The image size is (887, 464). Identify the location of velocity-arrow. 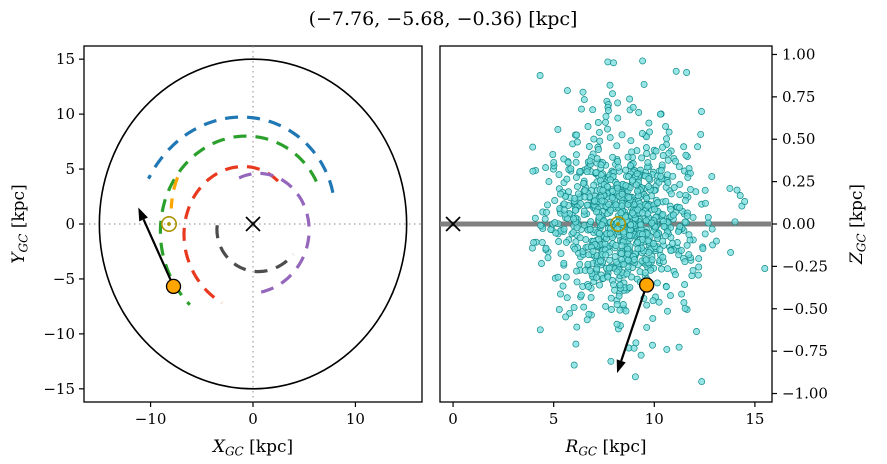
(156, 247).